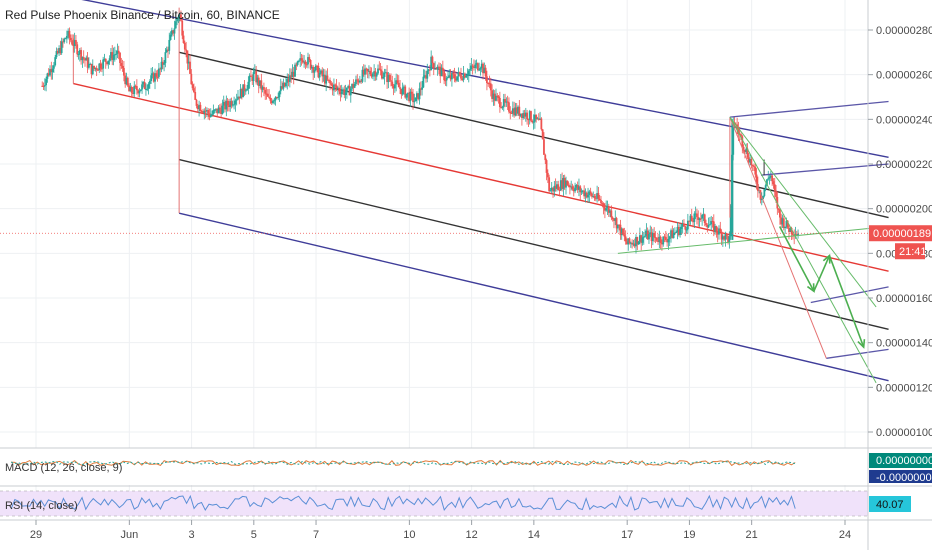 The width and height of the screenshot is (932, 550). What do you see at coordinates (466, 501) in the screenshot?
I see `rsi-pane: RSI (14, close)` at bounding box center [466, 501].